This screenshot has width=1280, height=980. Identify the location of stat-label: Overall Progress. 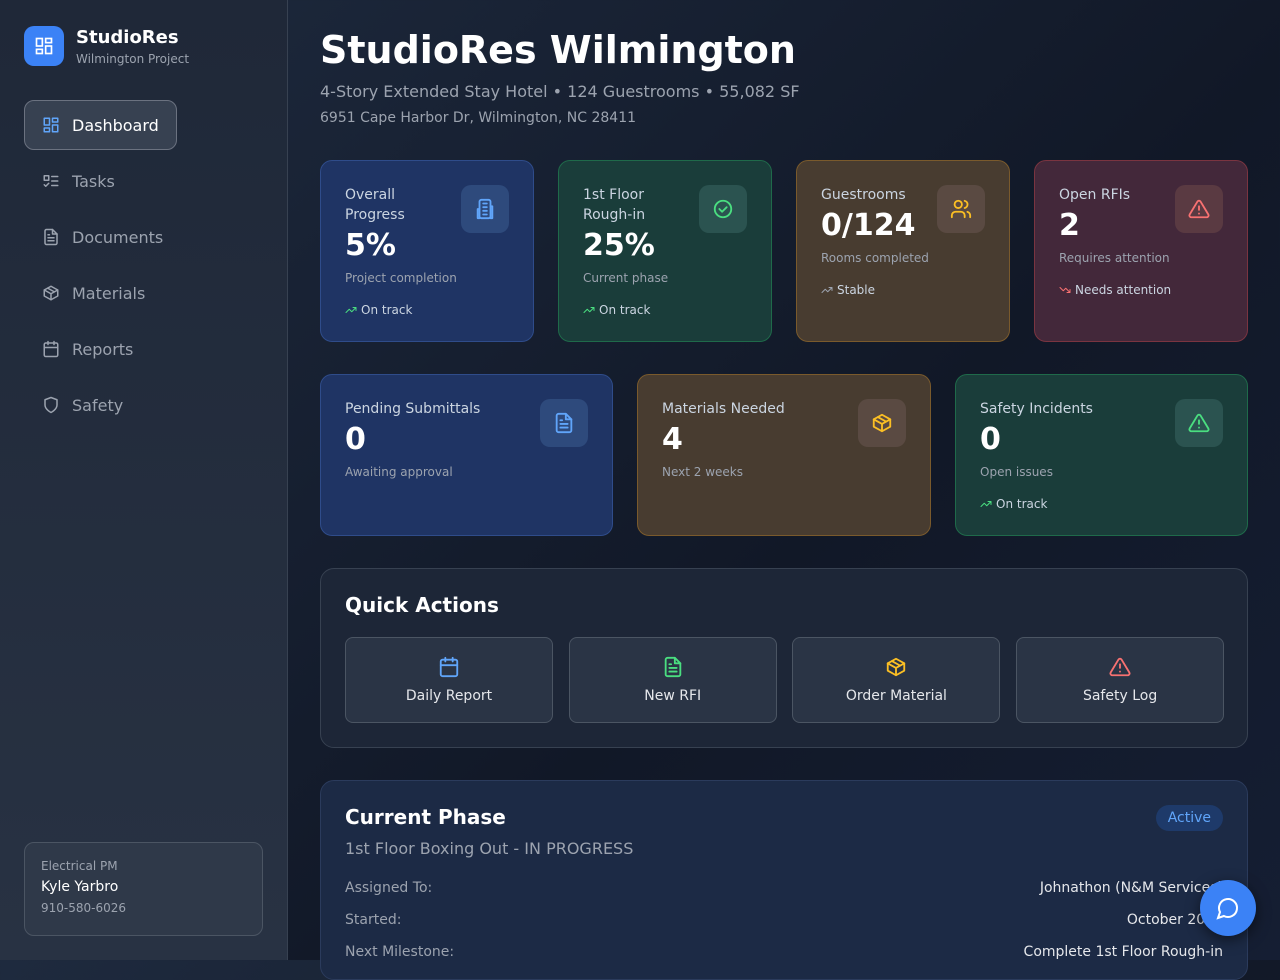
(375, 205).